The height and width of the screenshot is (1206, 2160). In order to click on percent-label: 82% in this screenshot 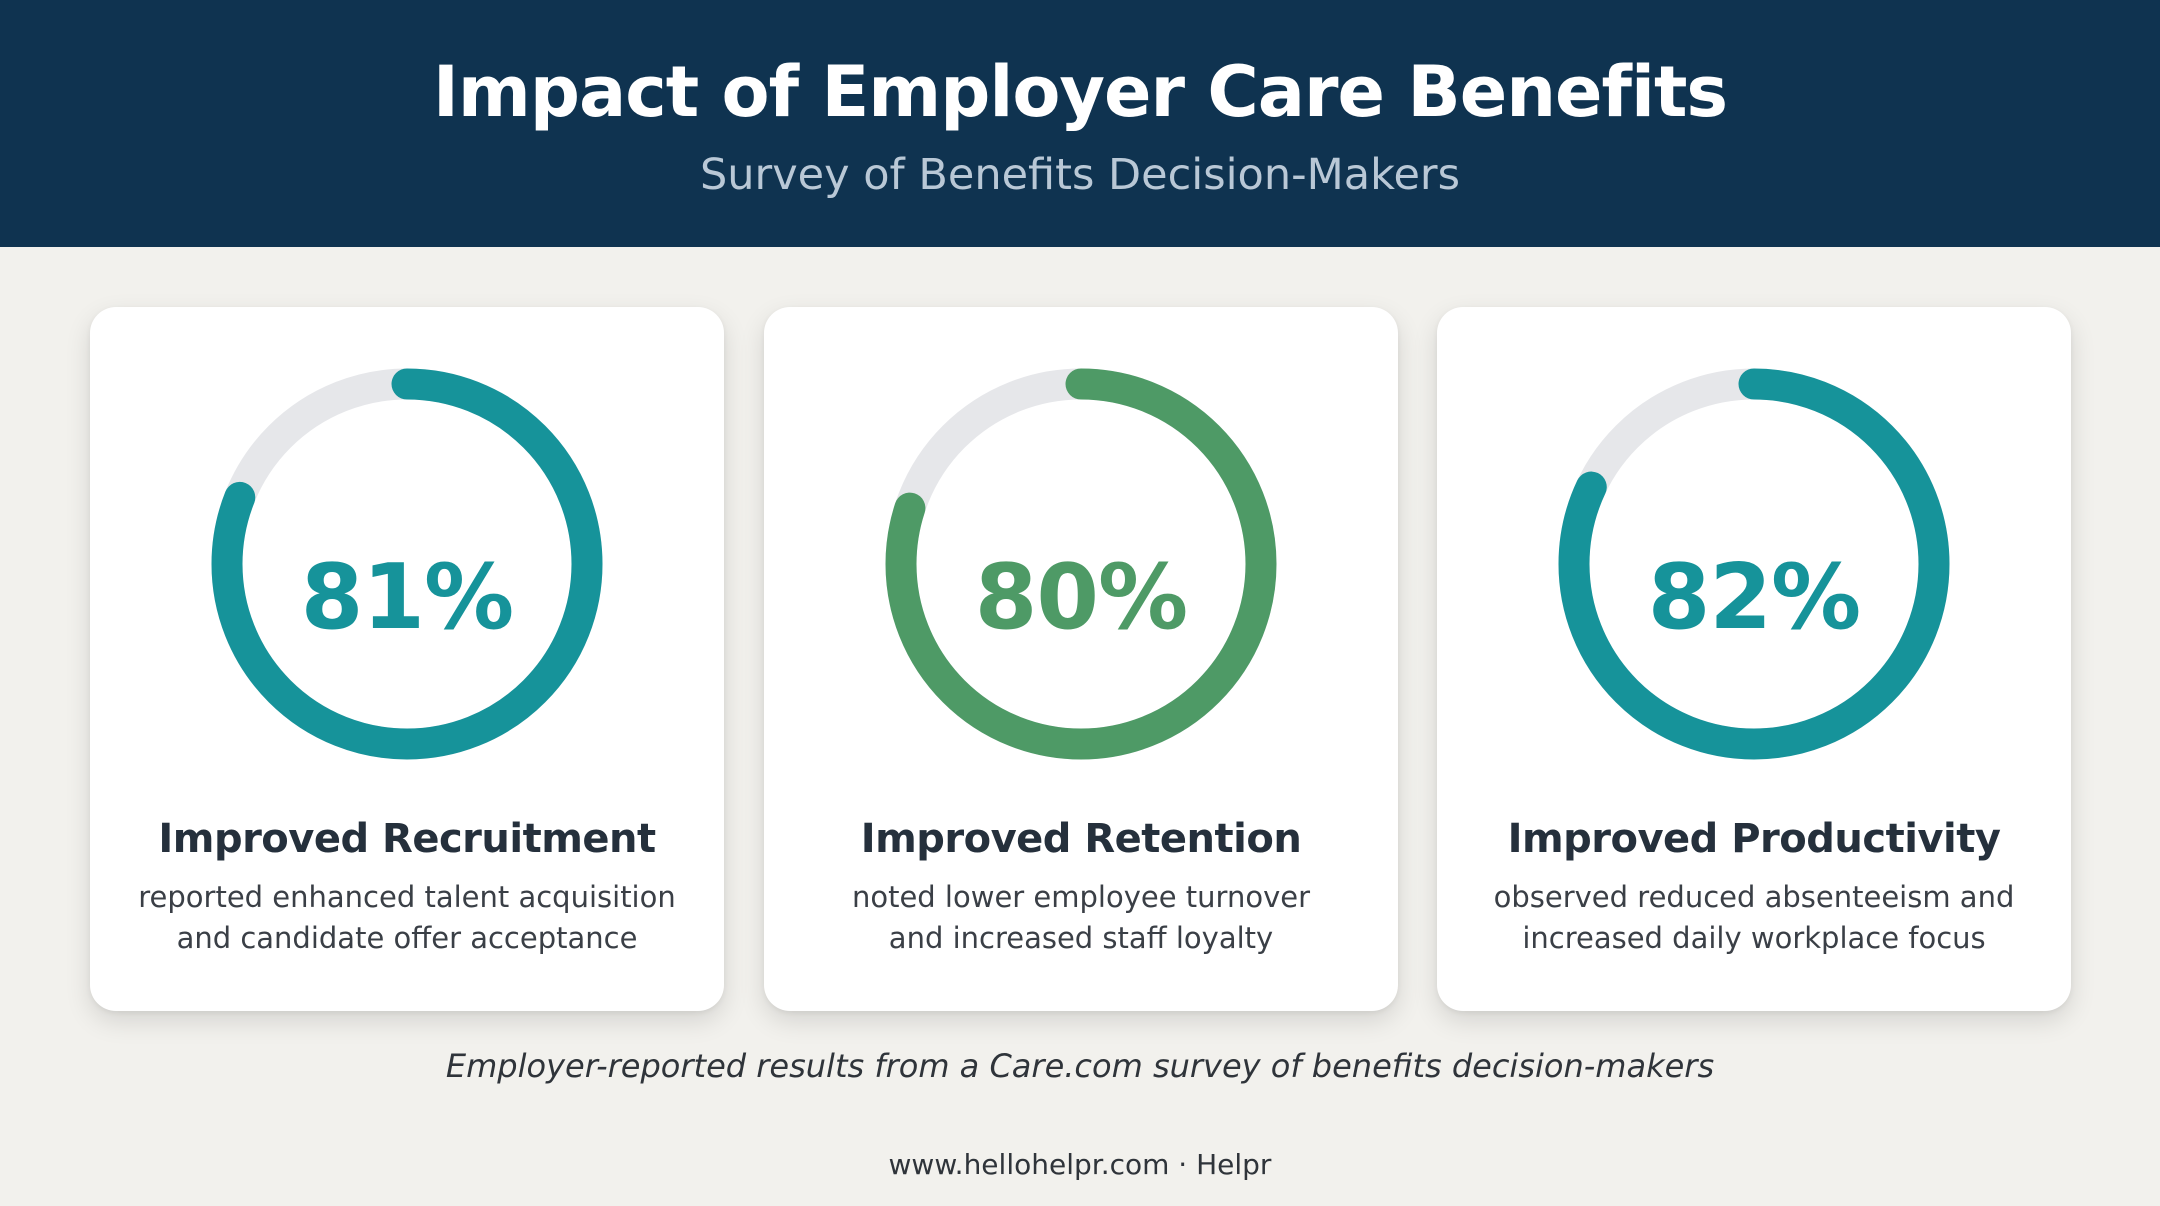, I will do `click(1754, 597)`.